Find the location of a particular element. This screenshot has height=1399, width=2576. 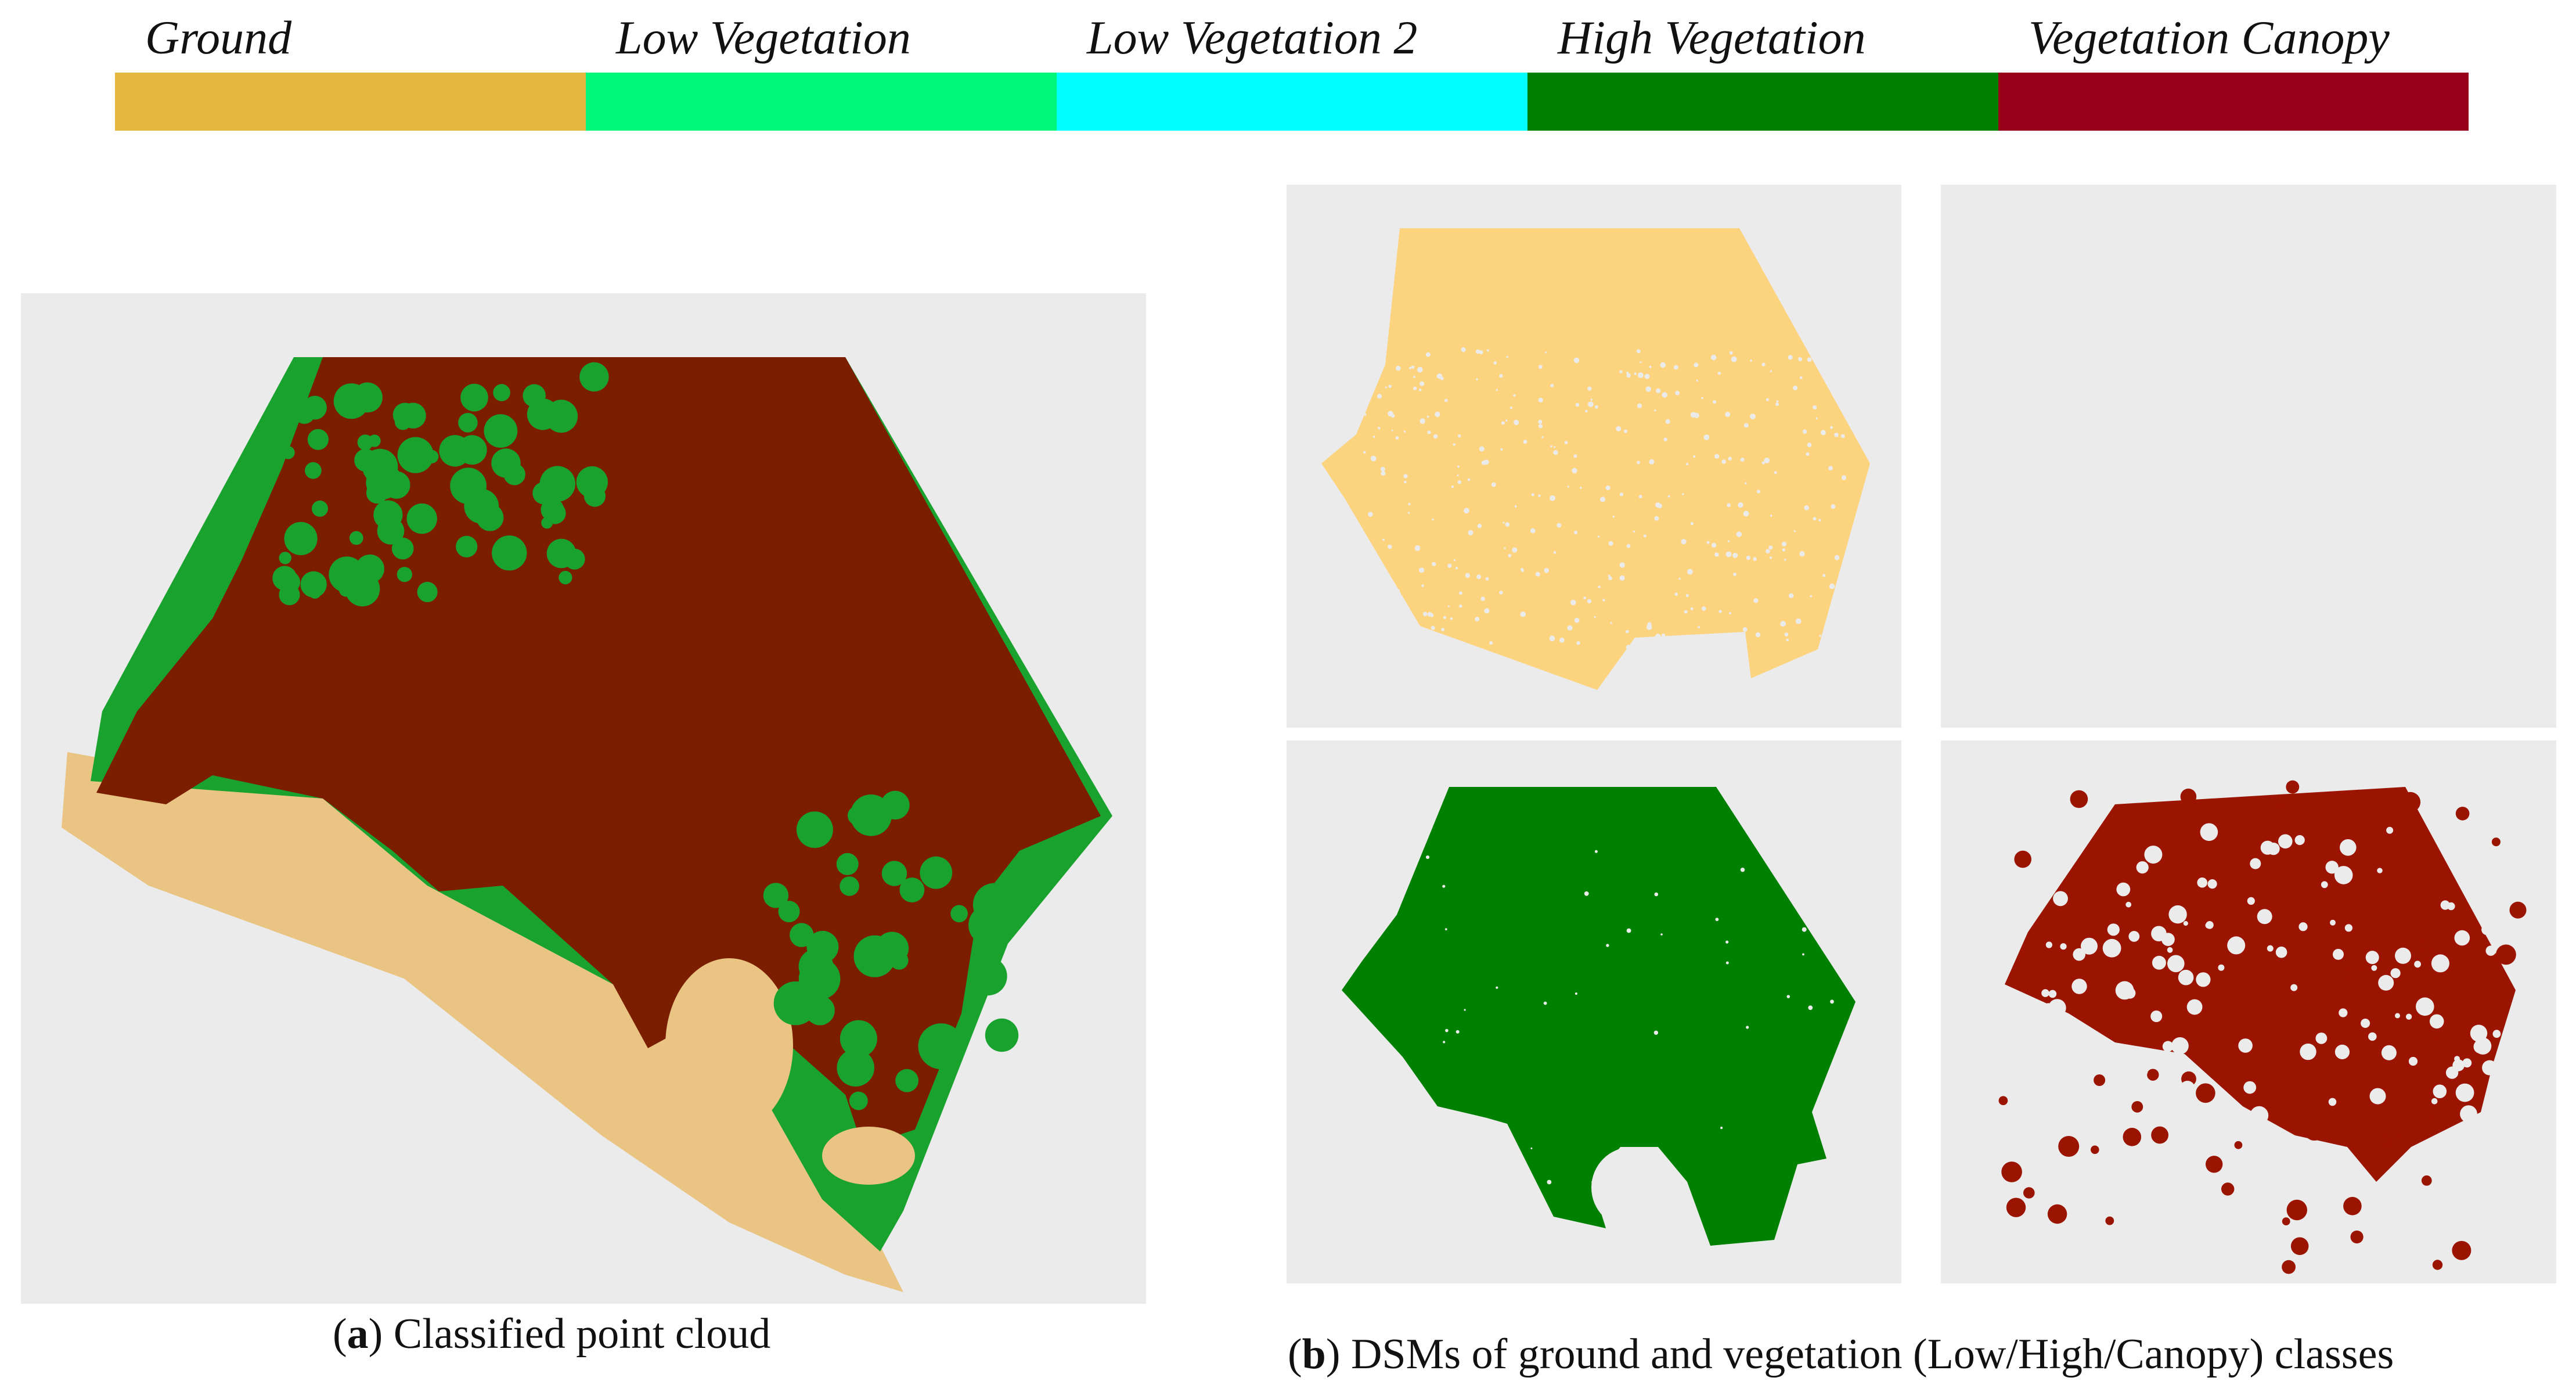

caption-a-letter: a is located at coordinates (358, 1334).